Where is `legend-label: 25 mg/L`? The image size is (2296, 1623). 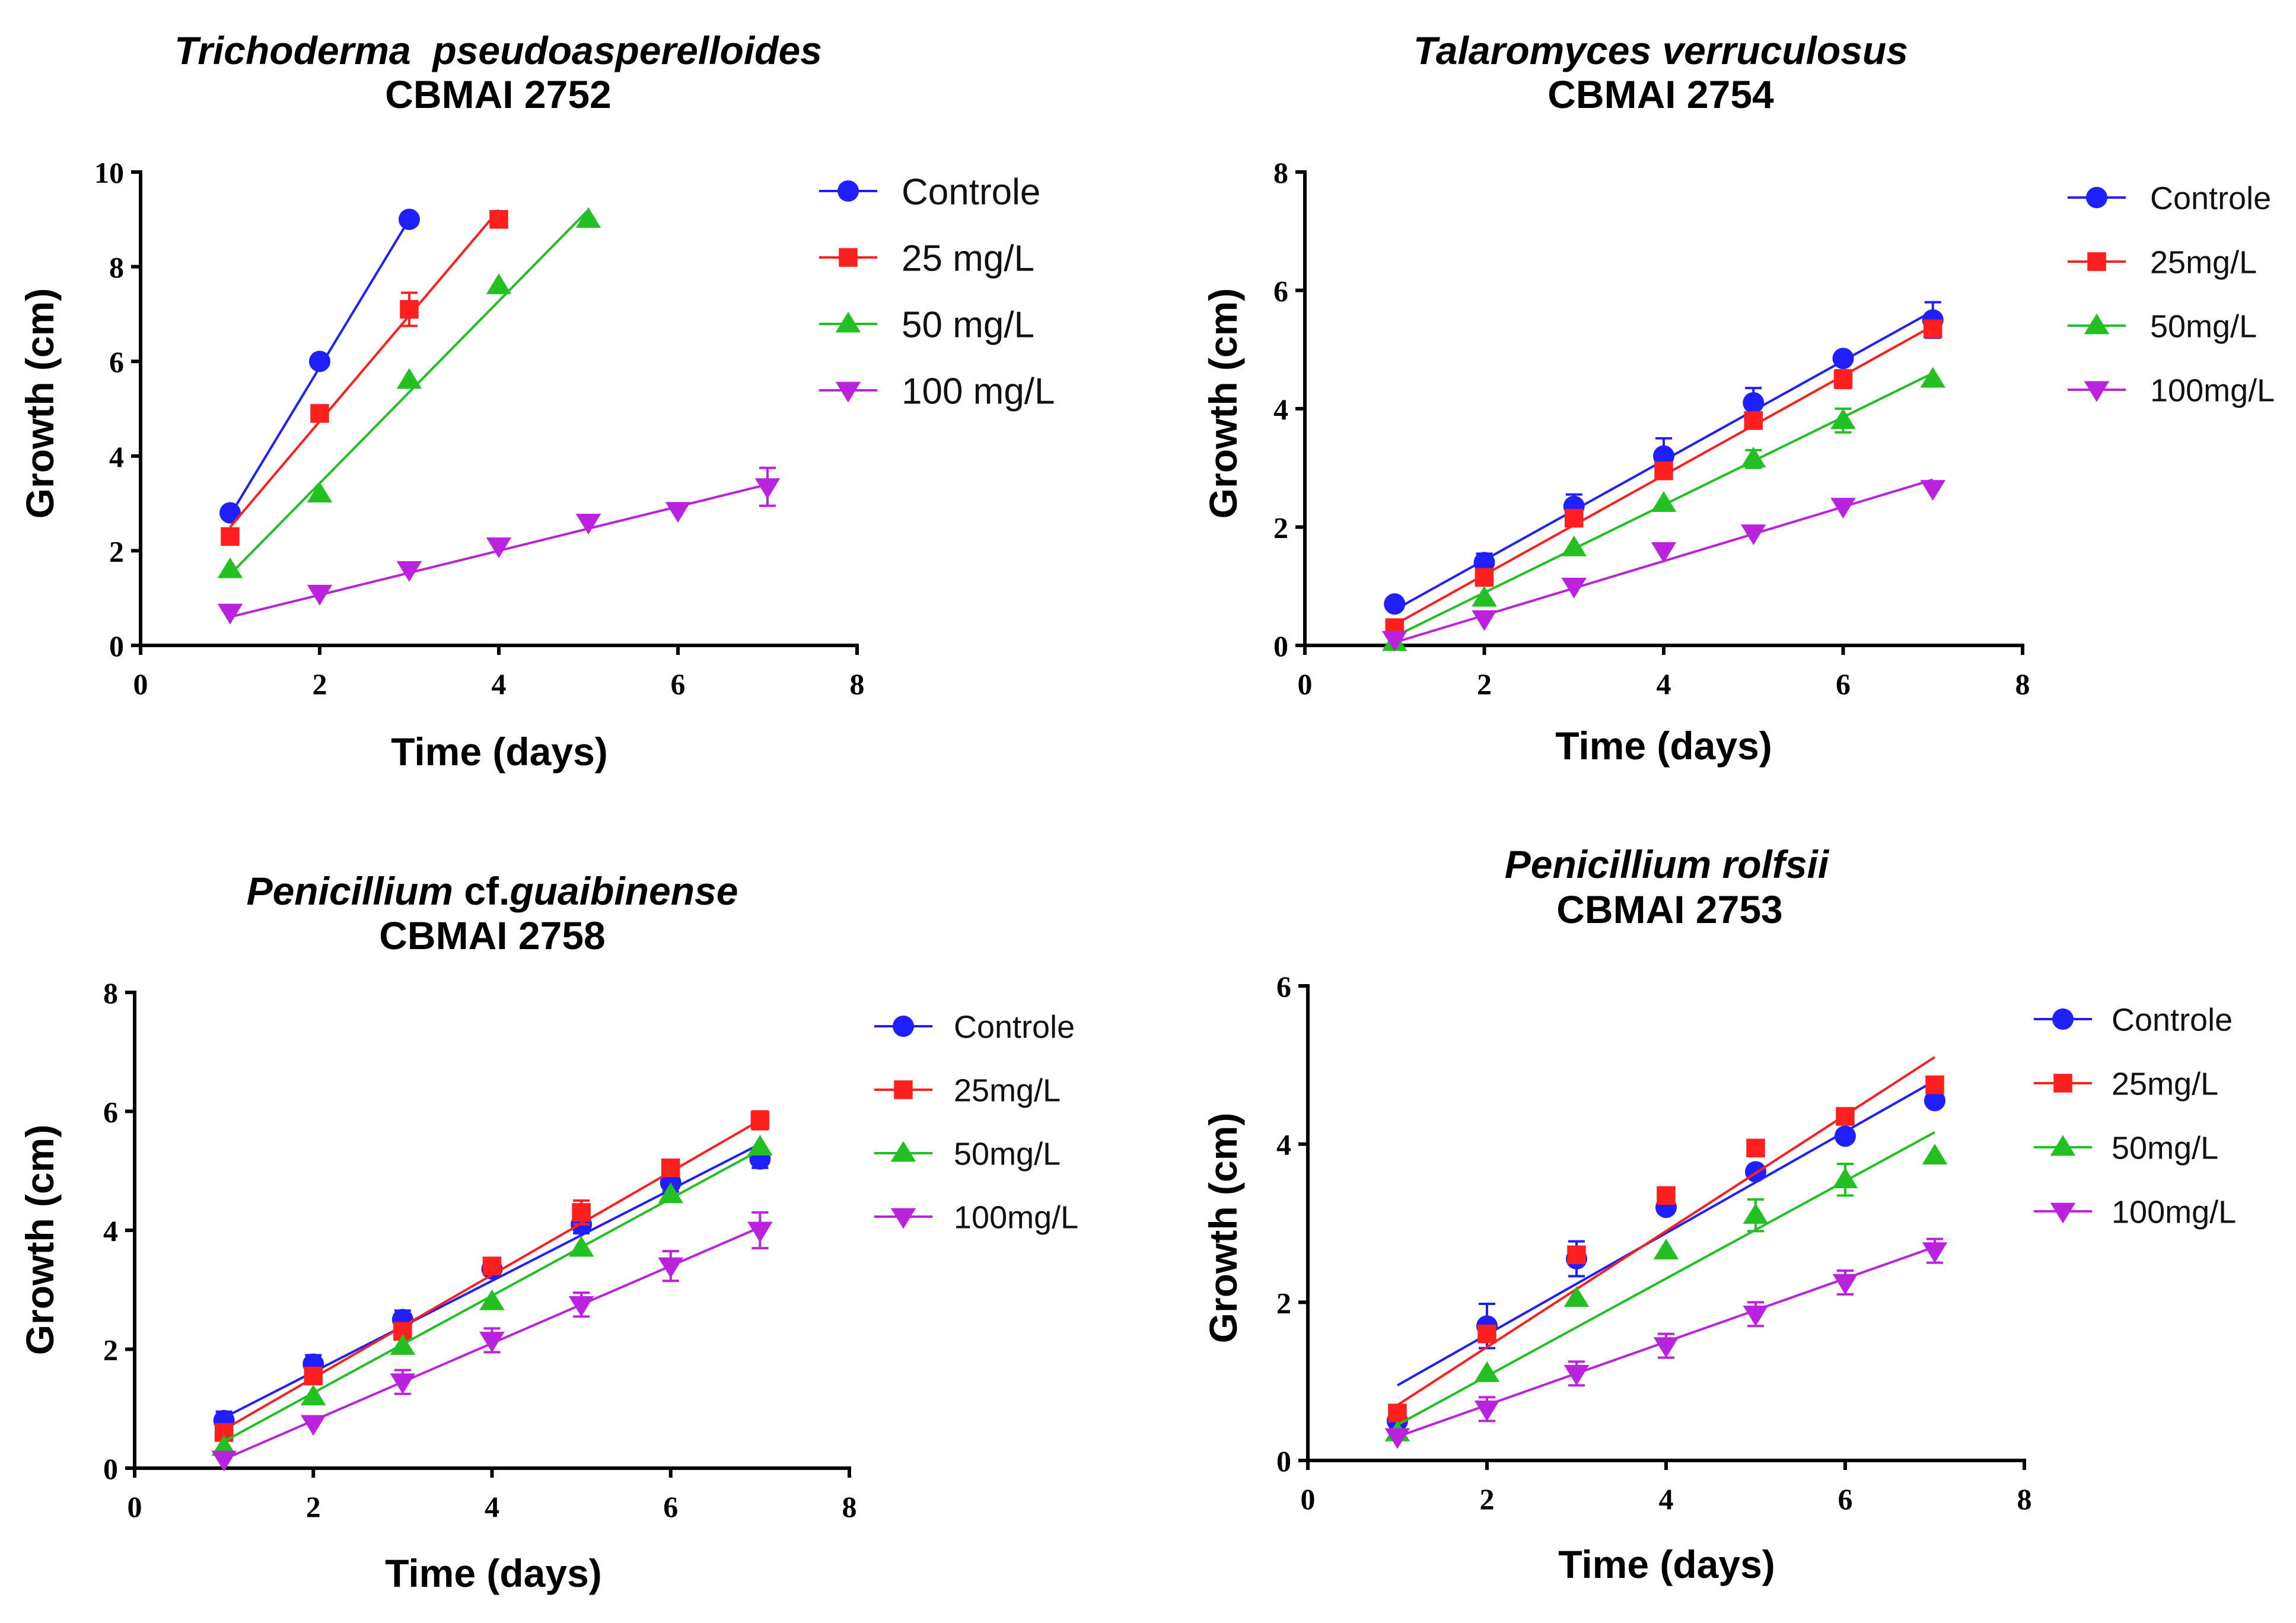 legend-label: 25 mg/L is located at coordinates (968, 258).